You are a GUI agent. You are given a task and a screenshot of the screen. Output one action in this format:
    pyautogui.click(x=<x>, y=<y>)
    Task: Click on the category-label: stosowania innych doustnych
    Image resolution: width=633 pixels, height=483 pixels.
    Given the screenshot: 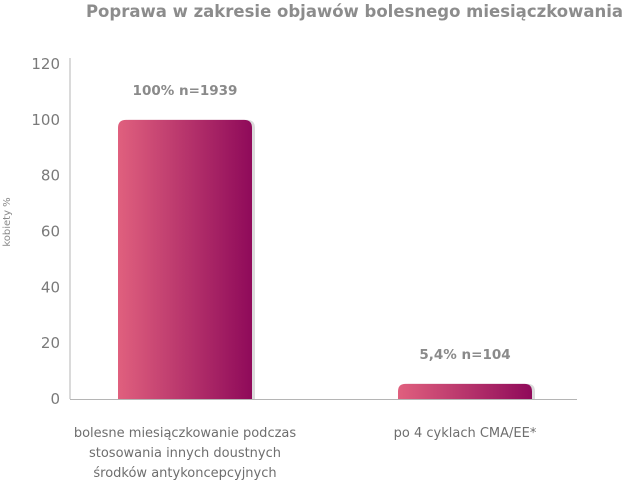 What is the action you would take?
    pyautogui.click(x=185, y=453)
    